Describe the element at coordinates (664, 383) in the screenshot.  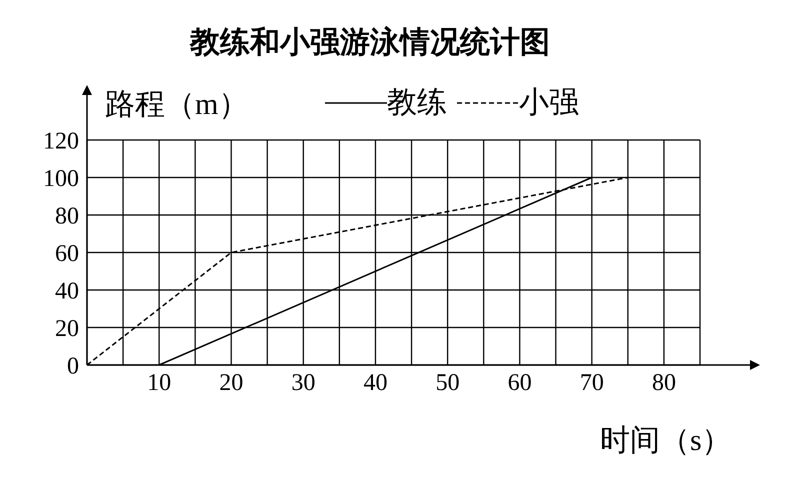
I see `x-tick-label: 80` at that location.